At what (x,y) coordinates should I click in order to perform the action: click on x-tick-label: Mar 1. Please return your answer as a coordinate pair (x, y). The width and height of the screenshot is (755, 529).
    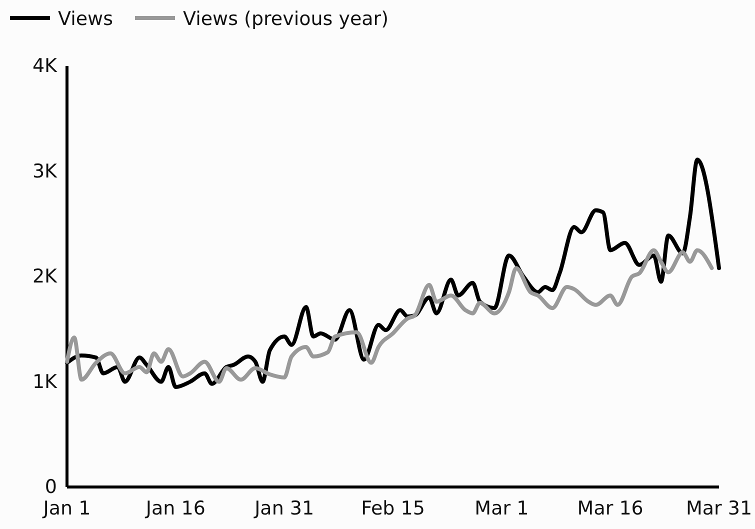
    Looking at the image, I should click on (501, 508).